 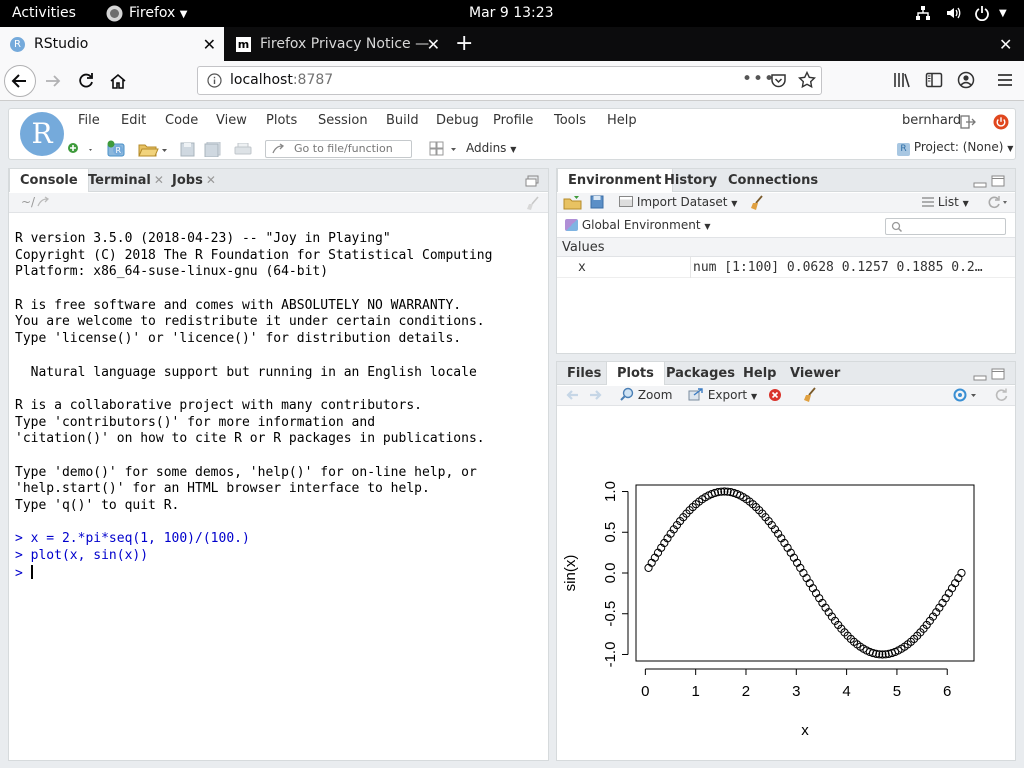 I want to click on home-button, so click(x=118, y=81).